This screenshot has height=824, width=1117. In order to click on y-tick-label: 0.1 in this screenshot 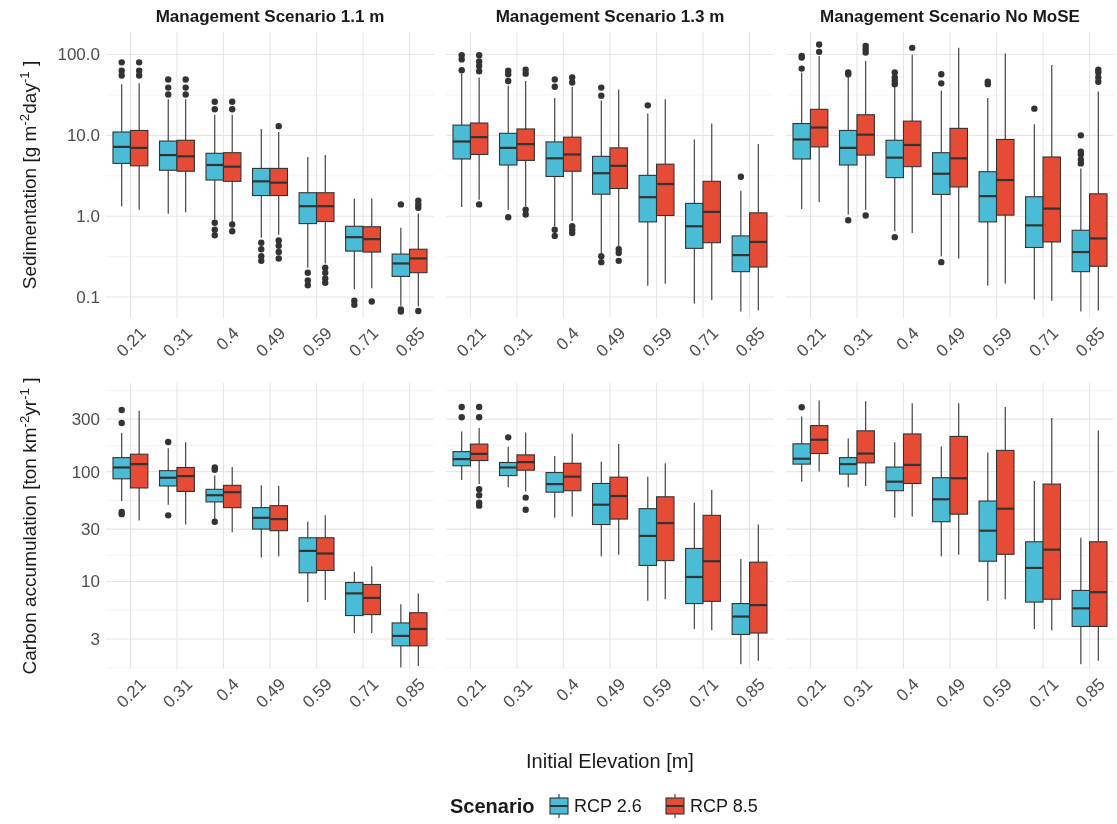, I will do `click(88, 297)`.